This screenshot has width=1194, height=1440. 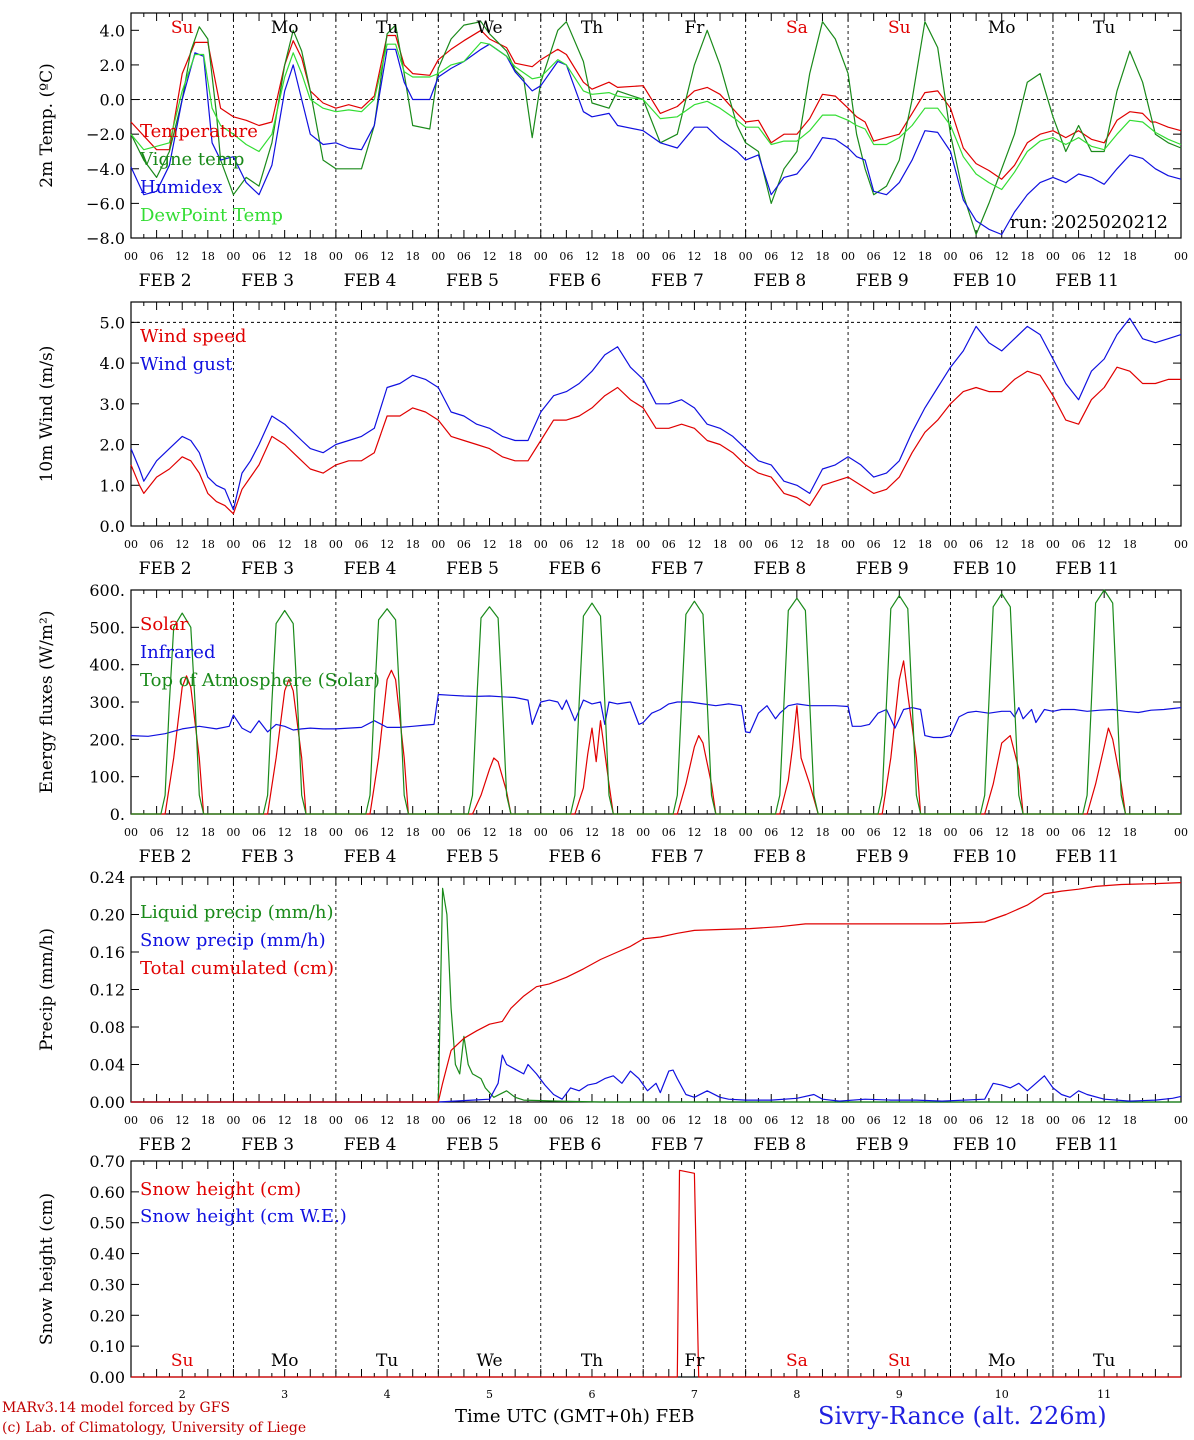 I want to click on legend-entry: Solar, so click(x=164, y=624).